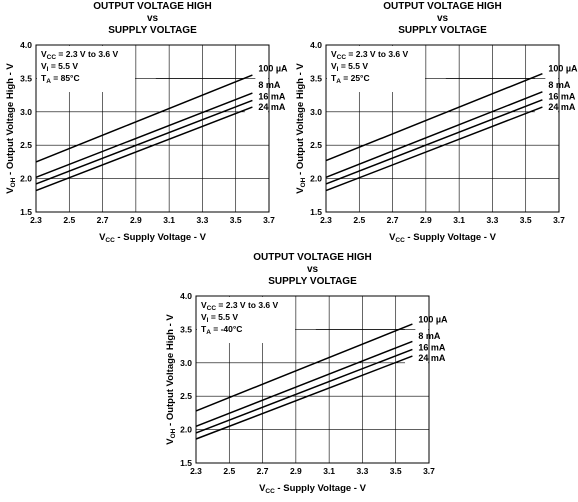 The height and width of the screenshot is (502, 578). I want to click on condition-line-3: TA = 25°C, so click(350, 79).